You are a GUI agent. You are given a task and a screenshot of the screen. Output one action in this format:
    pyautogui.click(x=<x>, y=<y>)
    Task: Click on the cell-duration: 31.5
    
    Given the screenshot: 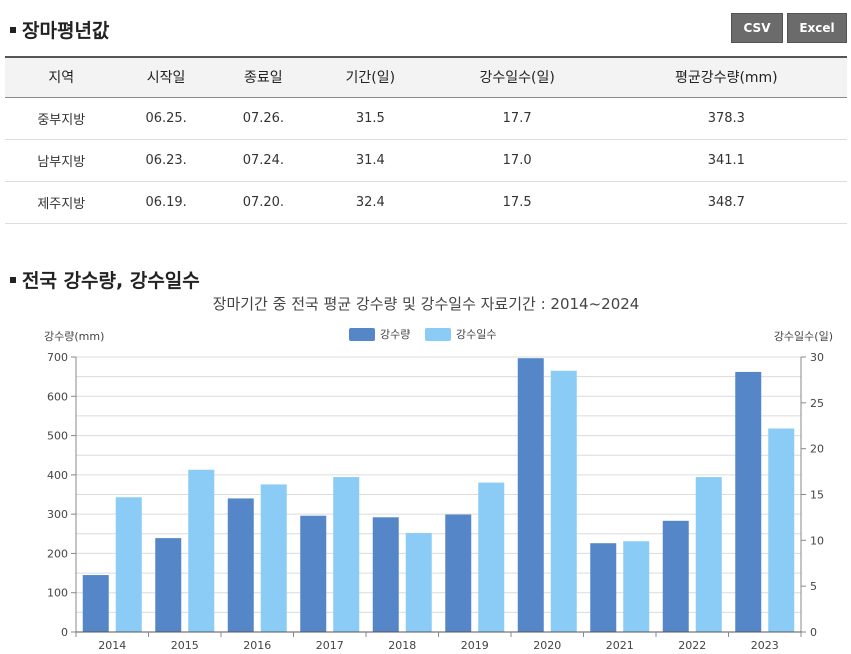 What is the action you would take?
    pyautogui.click(x=370, y=118)
    